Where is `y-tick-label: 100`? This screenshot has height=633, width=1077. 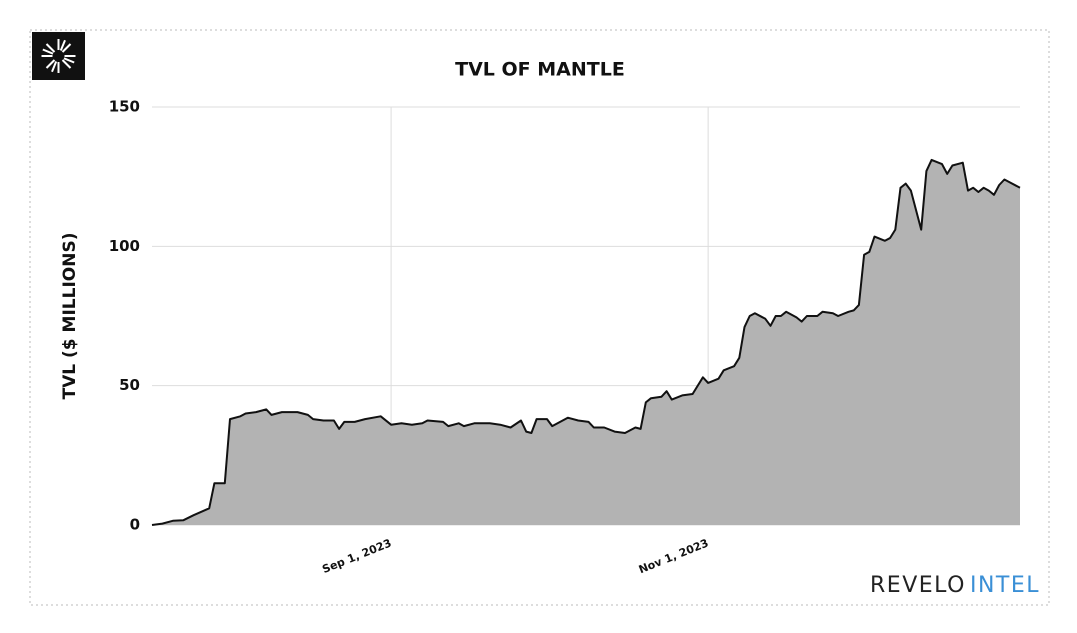 y-tick-label: 100 is located at coordinates (124, 246).